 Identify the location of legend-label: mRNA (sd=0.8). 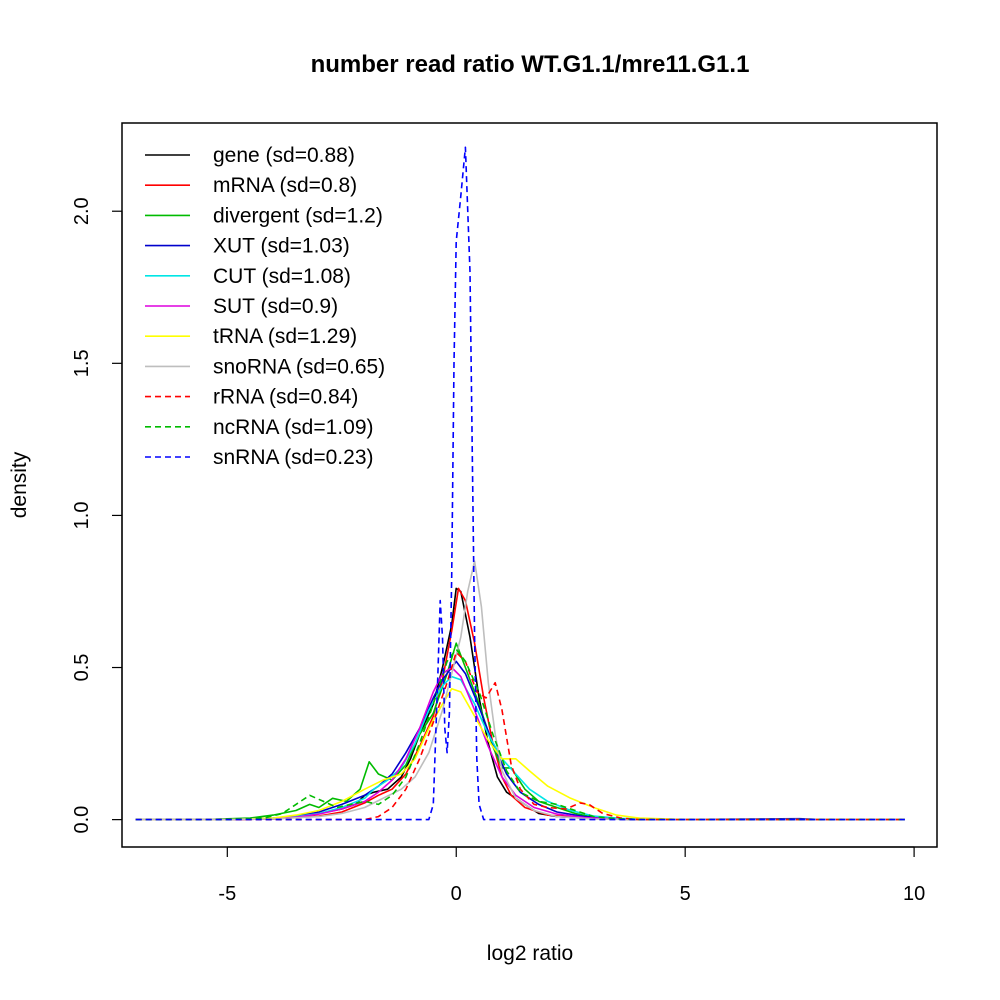
(285, 185).